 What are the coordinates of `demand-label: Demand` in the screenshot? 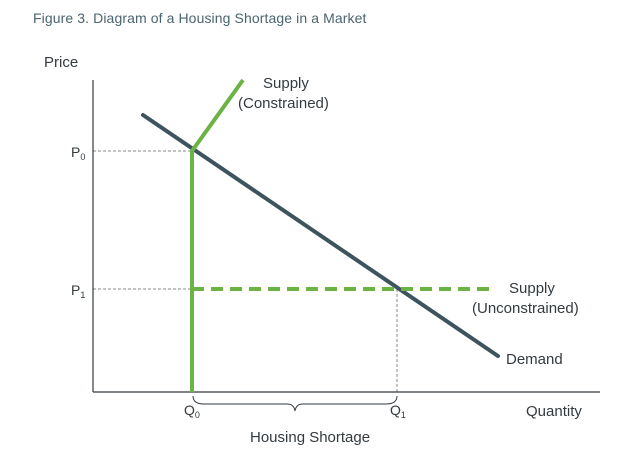 It's located at (534, 359).